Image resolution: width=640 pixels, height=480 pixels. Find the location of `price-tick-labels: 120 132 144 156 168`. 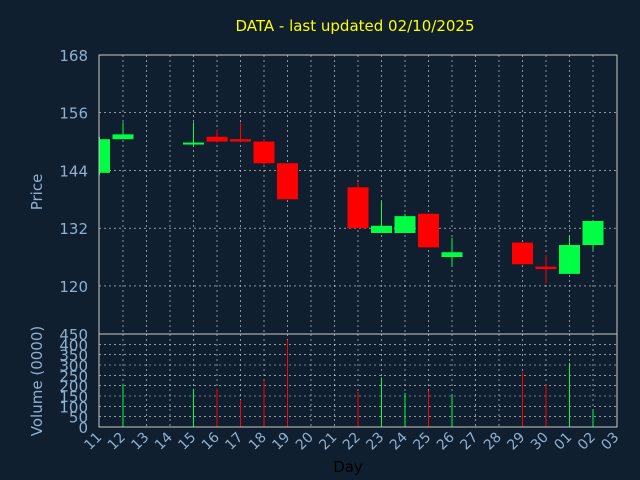

price-tick-labels: 120 132 144 156 168 is located at coordinates (73, 171).